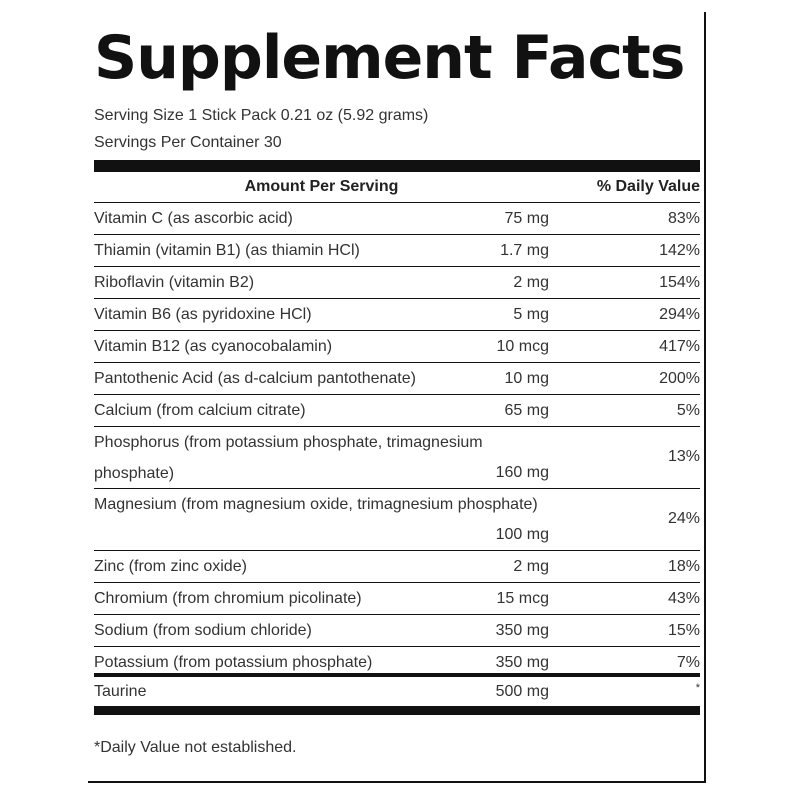 The image size is (800, 800). I want to click on nutrient-amount: 1.7 mg, so click(524, 250).